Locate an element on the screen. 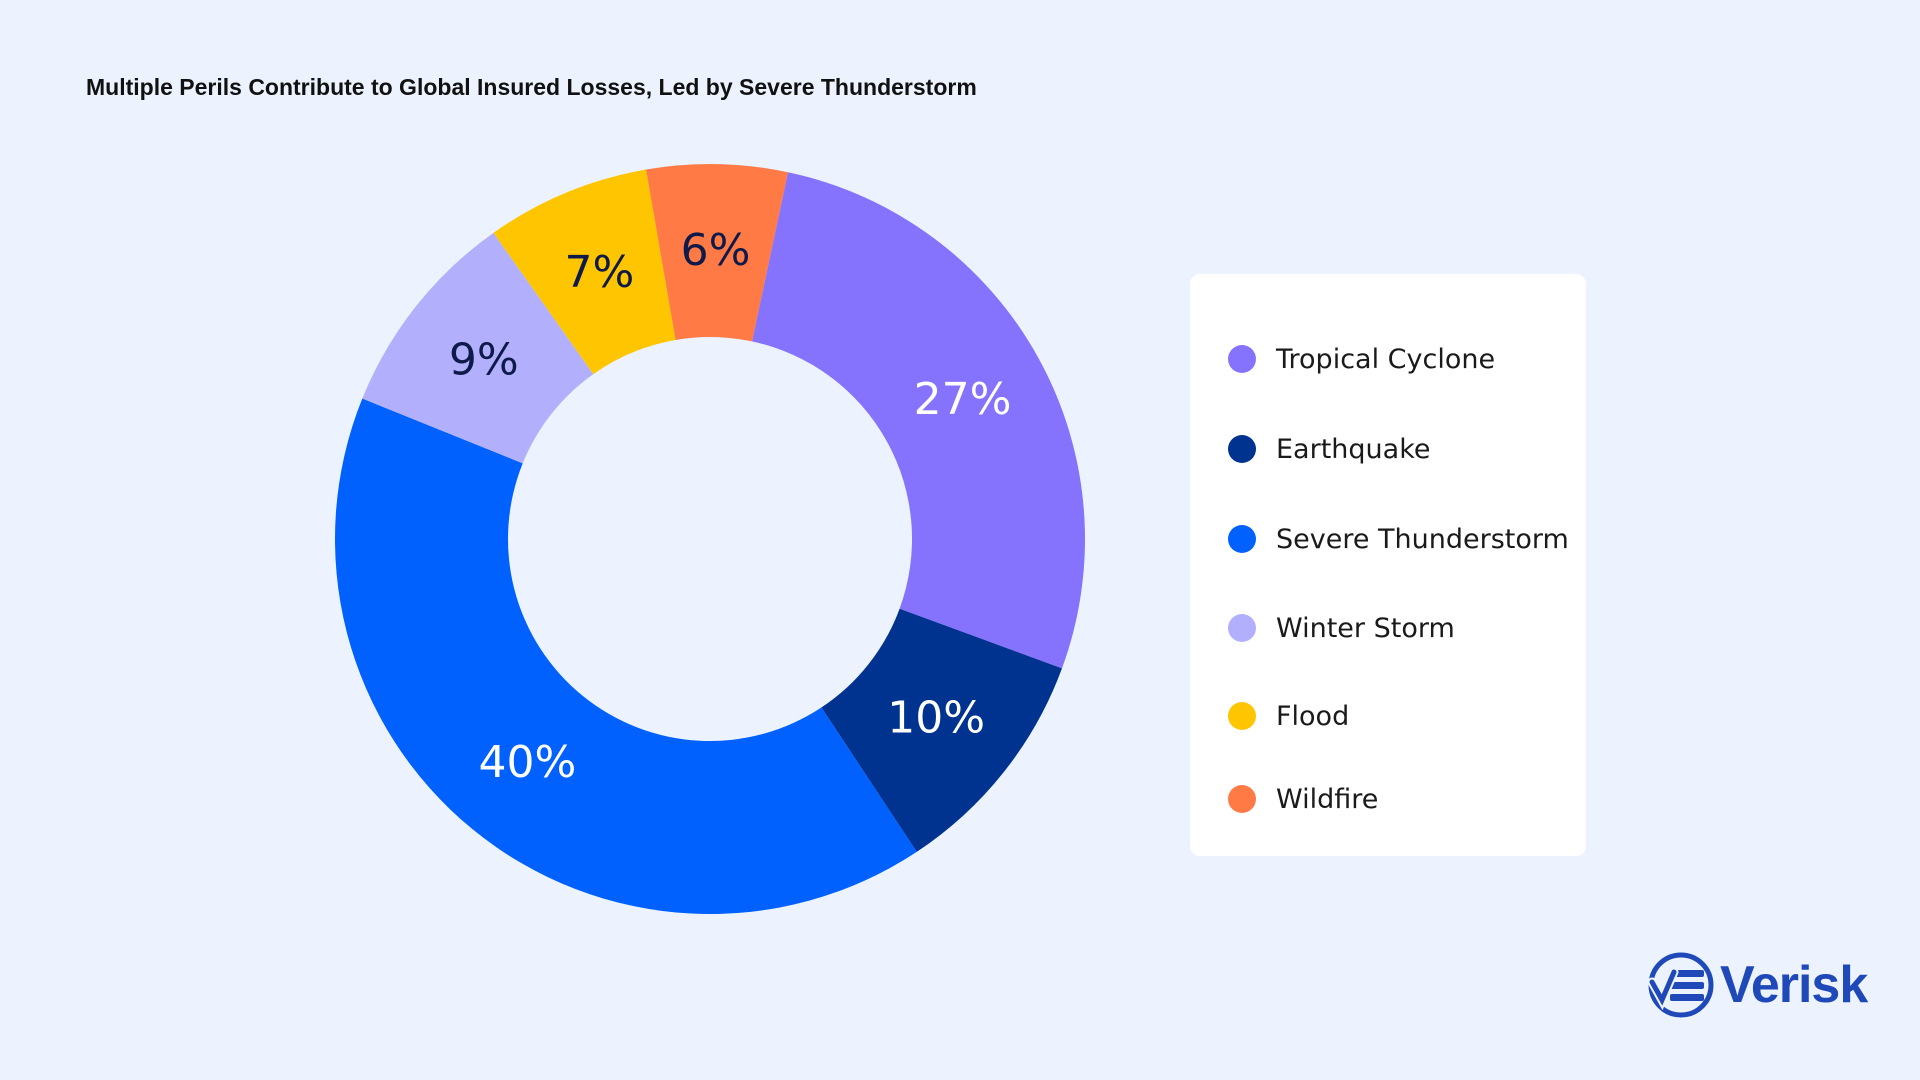  legend-label-flood: Flood is located at coordinates (1313, 716).